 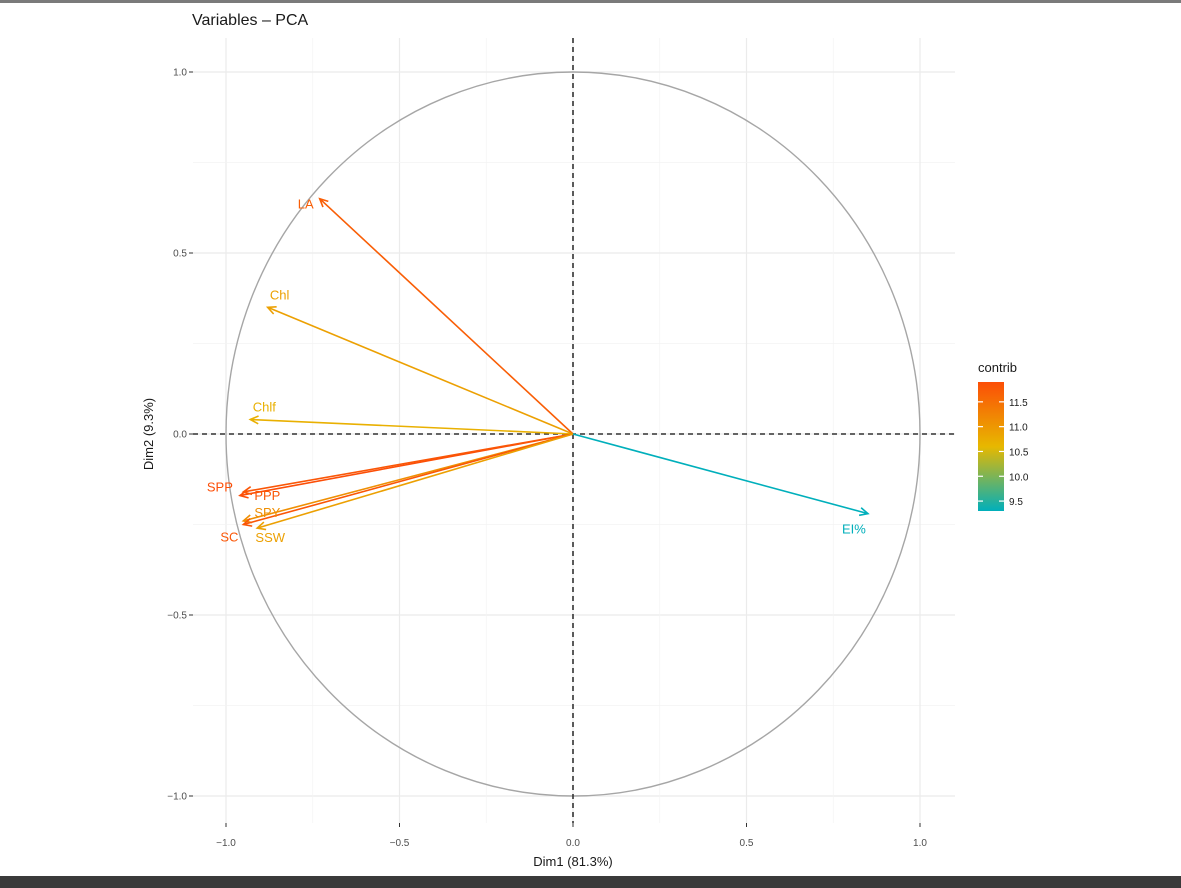 I want to click on legend-title: contrib, so click(x=997, y=367).